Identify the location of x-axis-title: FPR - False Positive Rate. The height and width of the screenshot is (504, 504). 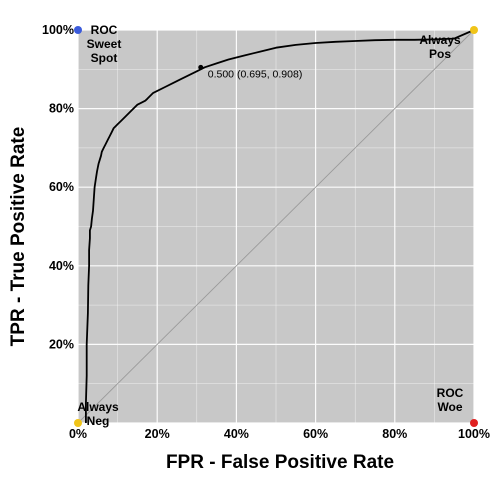
(280, 462).